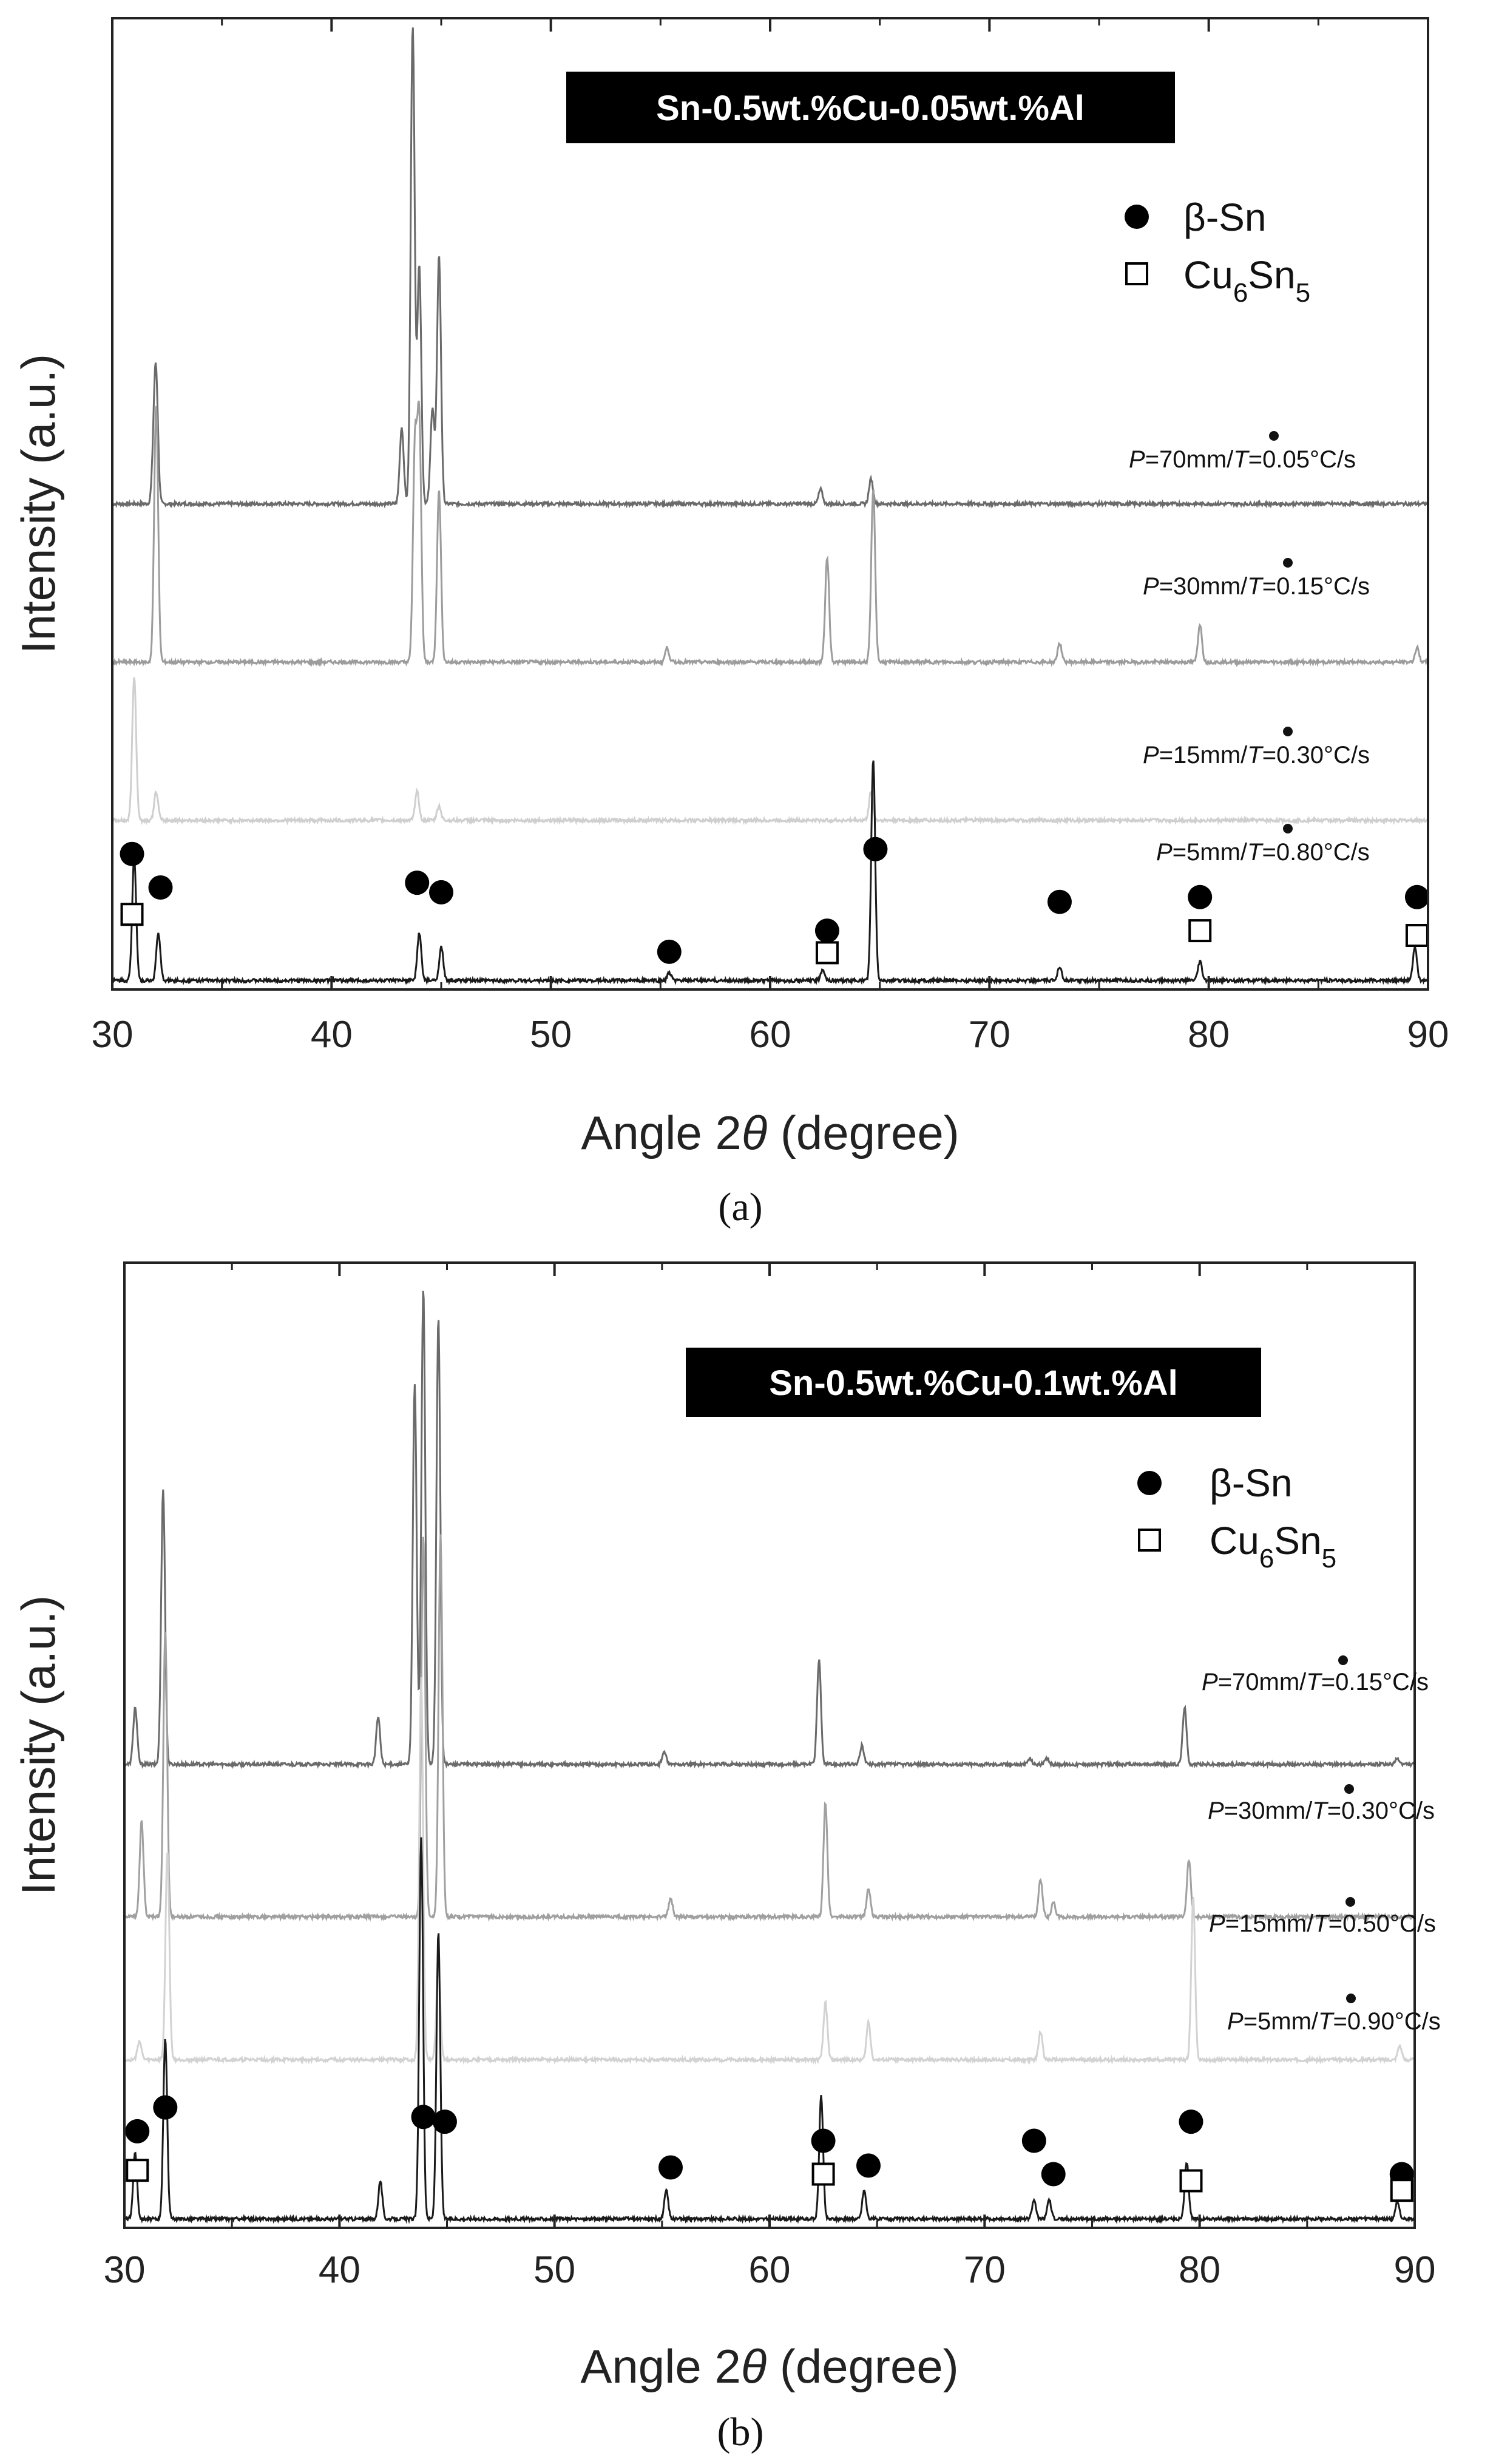  I want to click on panel-b-x-axis-label-theta: θ, so click(754, 2366).